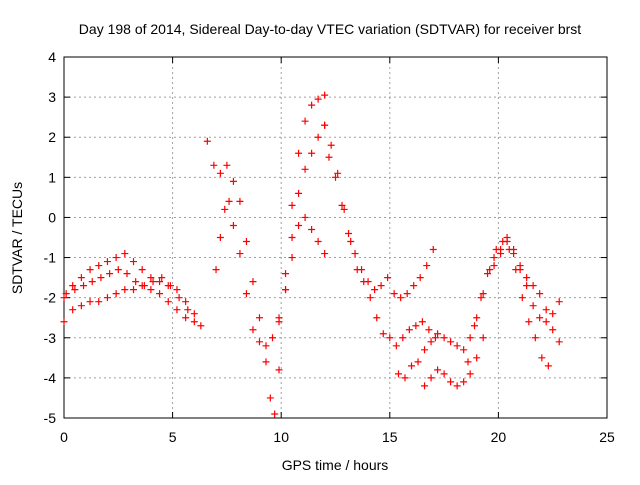 This screenshot has height=485, width=640. What do you see at coordinates (526, 292) in the screenshot?
I see `series-track-l` at bounding box center [526, 292].